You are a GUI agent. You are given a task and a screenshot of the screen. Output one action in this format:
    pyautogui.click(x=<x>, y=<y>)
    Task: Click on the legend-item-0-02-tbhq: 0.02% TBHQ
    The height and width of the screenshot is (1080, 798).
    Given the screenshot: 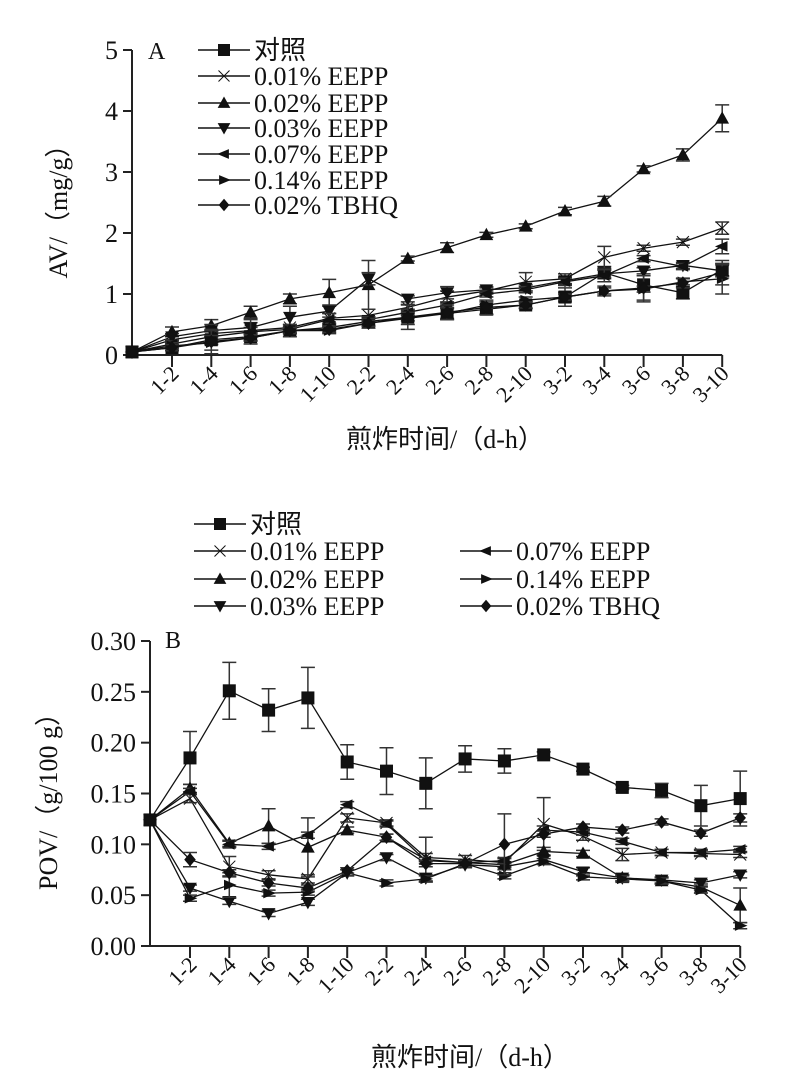 What is the action you would take?
    pyautogui.click(x=298, y=205)
    